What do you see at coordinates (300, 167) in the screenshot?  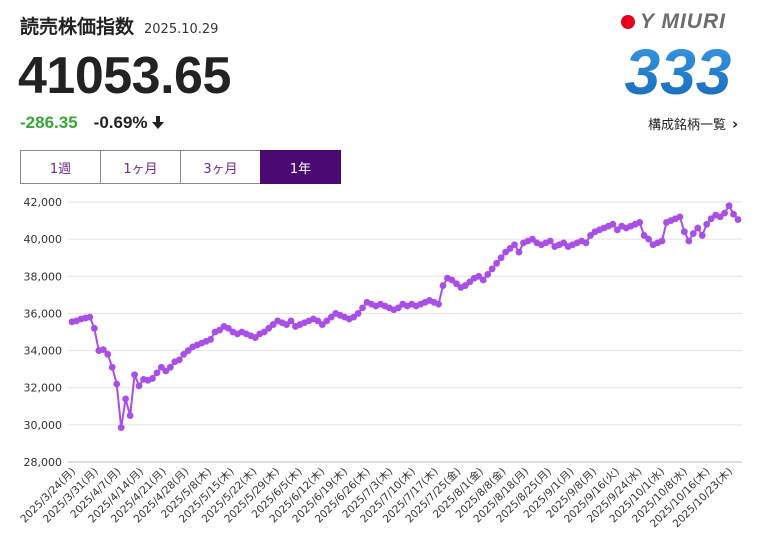 I see `tab-1-year: 1年` at bounding box center [300, 167].